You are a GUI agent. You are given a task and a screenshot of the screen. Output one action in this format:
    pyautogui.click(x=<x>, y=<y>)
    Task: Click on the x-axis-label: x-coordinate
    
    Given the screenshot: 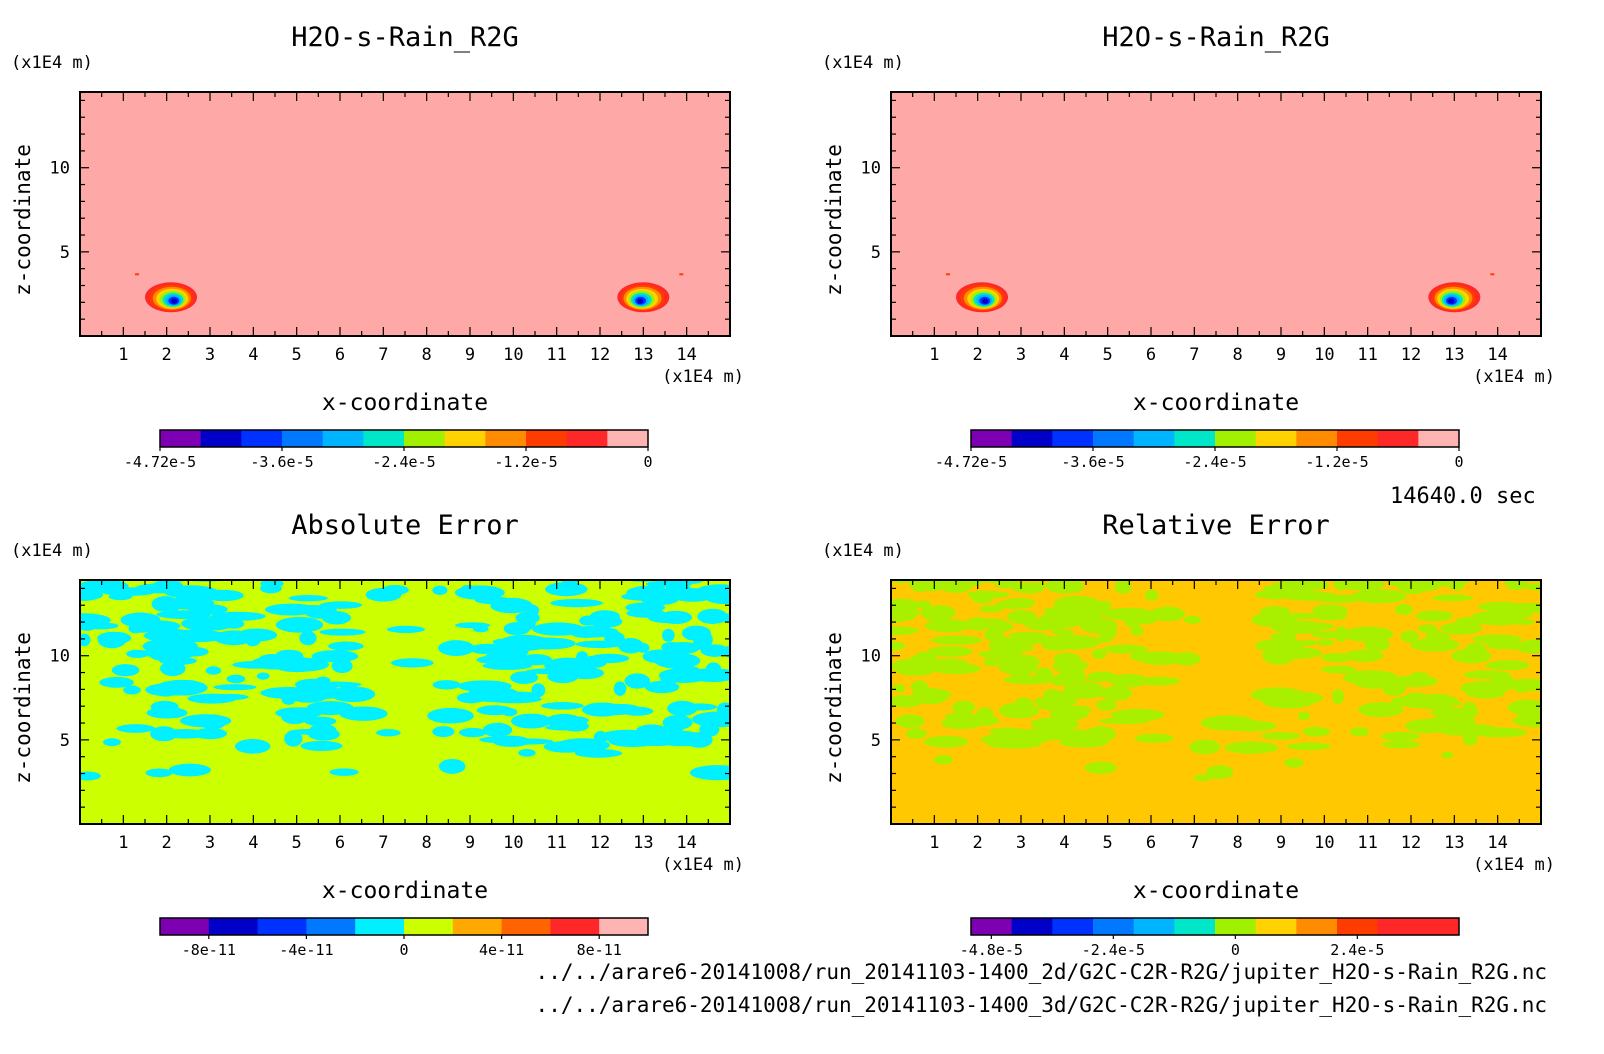 What is the action you would take?
    pyautogui.click(x=405, y=891)
    